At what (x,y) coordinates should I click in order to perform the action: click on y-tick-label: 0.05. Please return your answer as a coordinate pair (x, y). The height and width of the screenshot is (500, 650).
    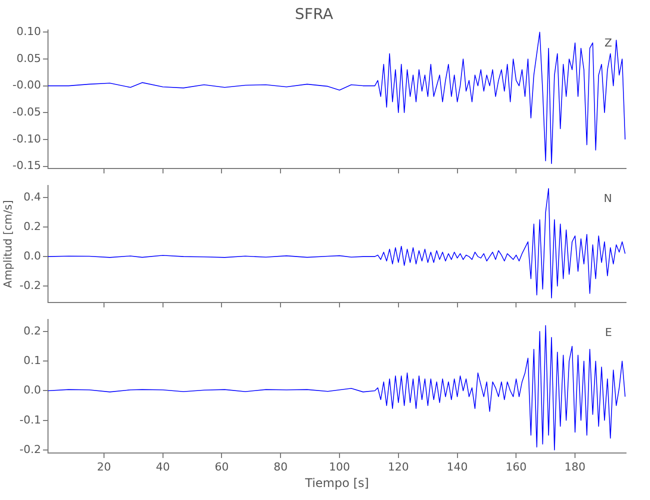
    Looking at the image, I should click on (28, 58).